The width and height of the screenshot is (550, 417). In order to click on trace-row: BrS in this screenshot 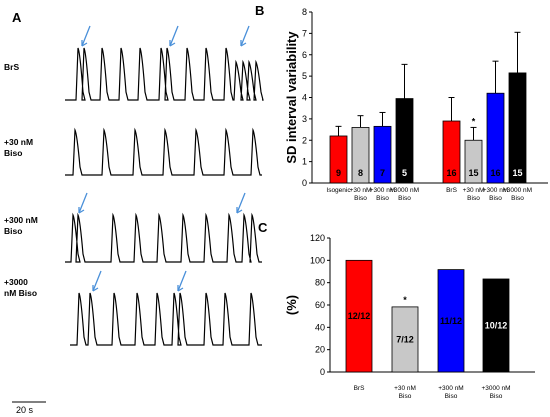, I will do `click(134, 63)`.